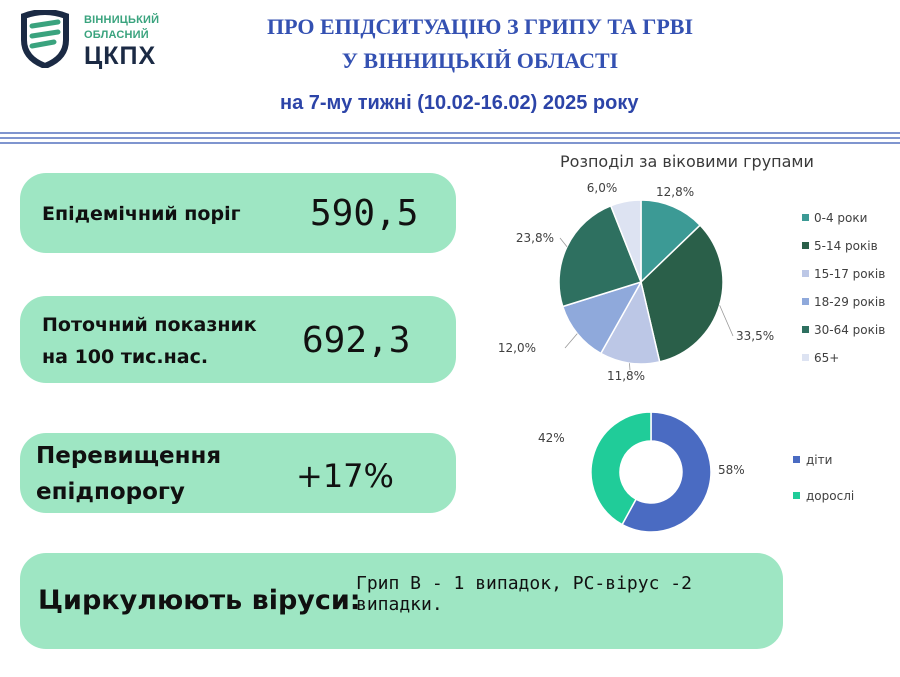  Describe the element at coordinates (238, 473) in the screenshot. I see `excess-card: Перевищення епідпорогу +17%` at that location.